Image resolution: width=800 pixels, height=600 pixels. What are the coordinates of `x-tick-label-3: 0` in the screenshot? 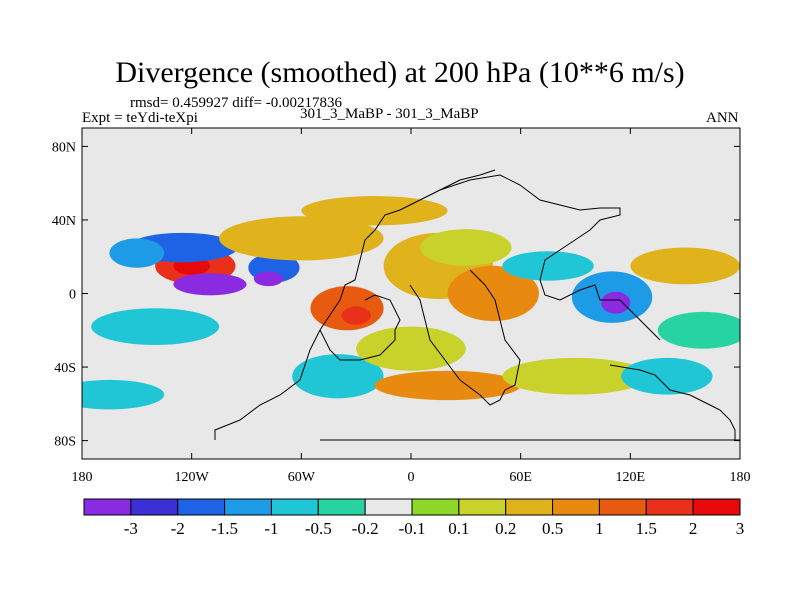 It's located at (411, 477).